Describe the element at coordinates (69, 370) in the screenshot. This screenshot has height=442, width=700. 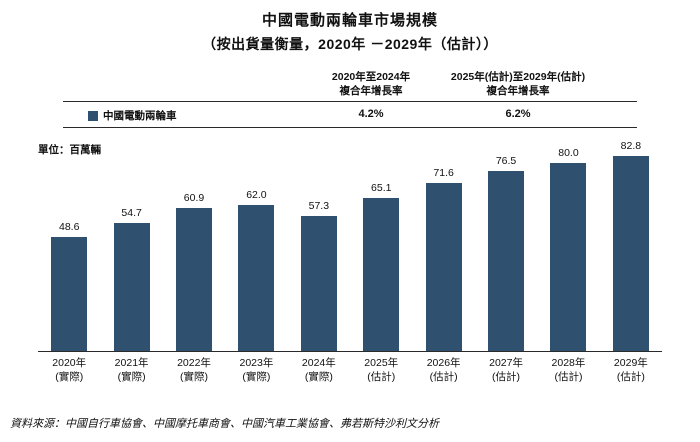
I see `x-axis-label: 2020年 (實際)` at that location.